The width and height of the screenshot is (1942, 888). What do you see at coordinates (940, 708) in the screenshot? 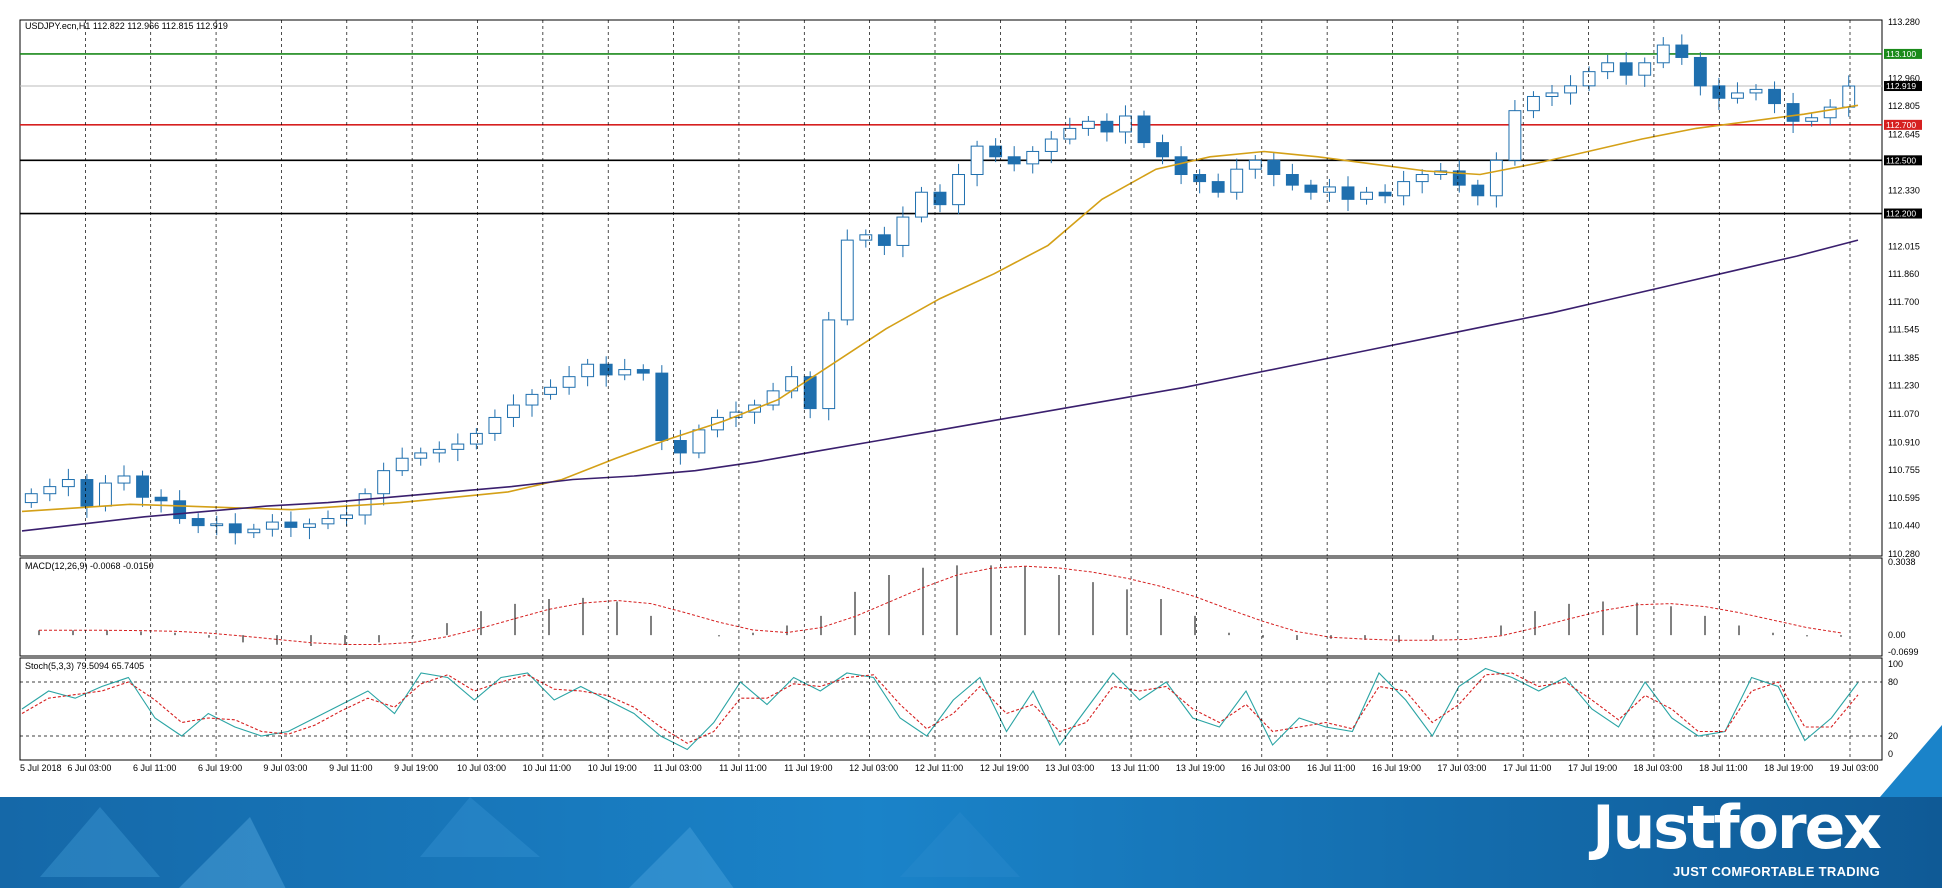
I see `stoch-line` at bounding box center [940, 708].